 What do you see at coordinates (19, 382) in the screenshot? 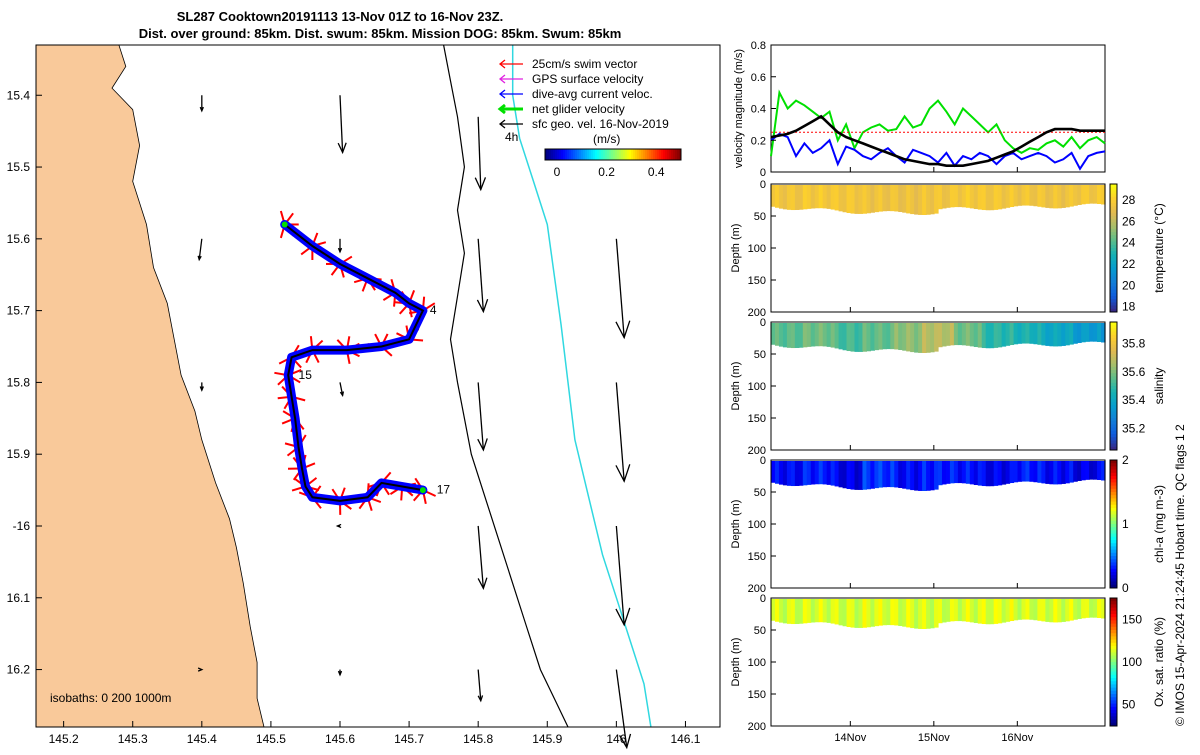
I see `map-y-tick-label: 15.8` at bounding box center [19, 382].